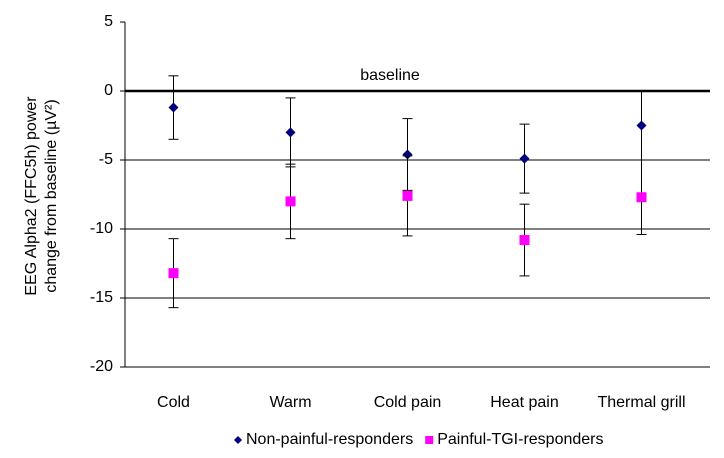  What do you see at coordinates (641, 402) in the screenshot?
I see `x-tick-label: Thermal grill` at bounding box center [641, 402].